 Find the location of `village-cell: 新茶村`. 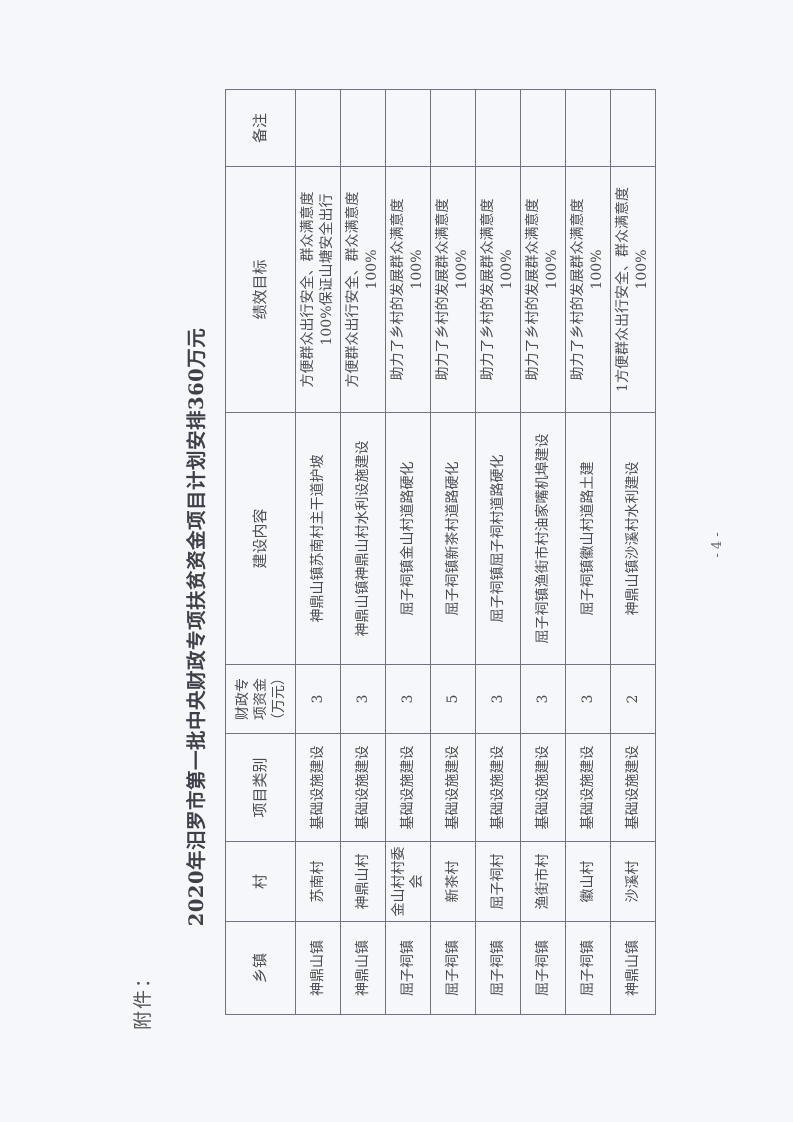

village-cell: 新茶村 is located at coordinates (453, 881).